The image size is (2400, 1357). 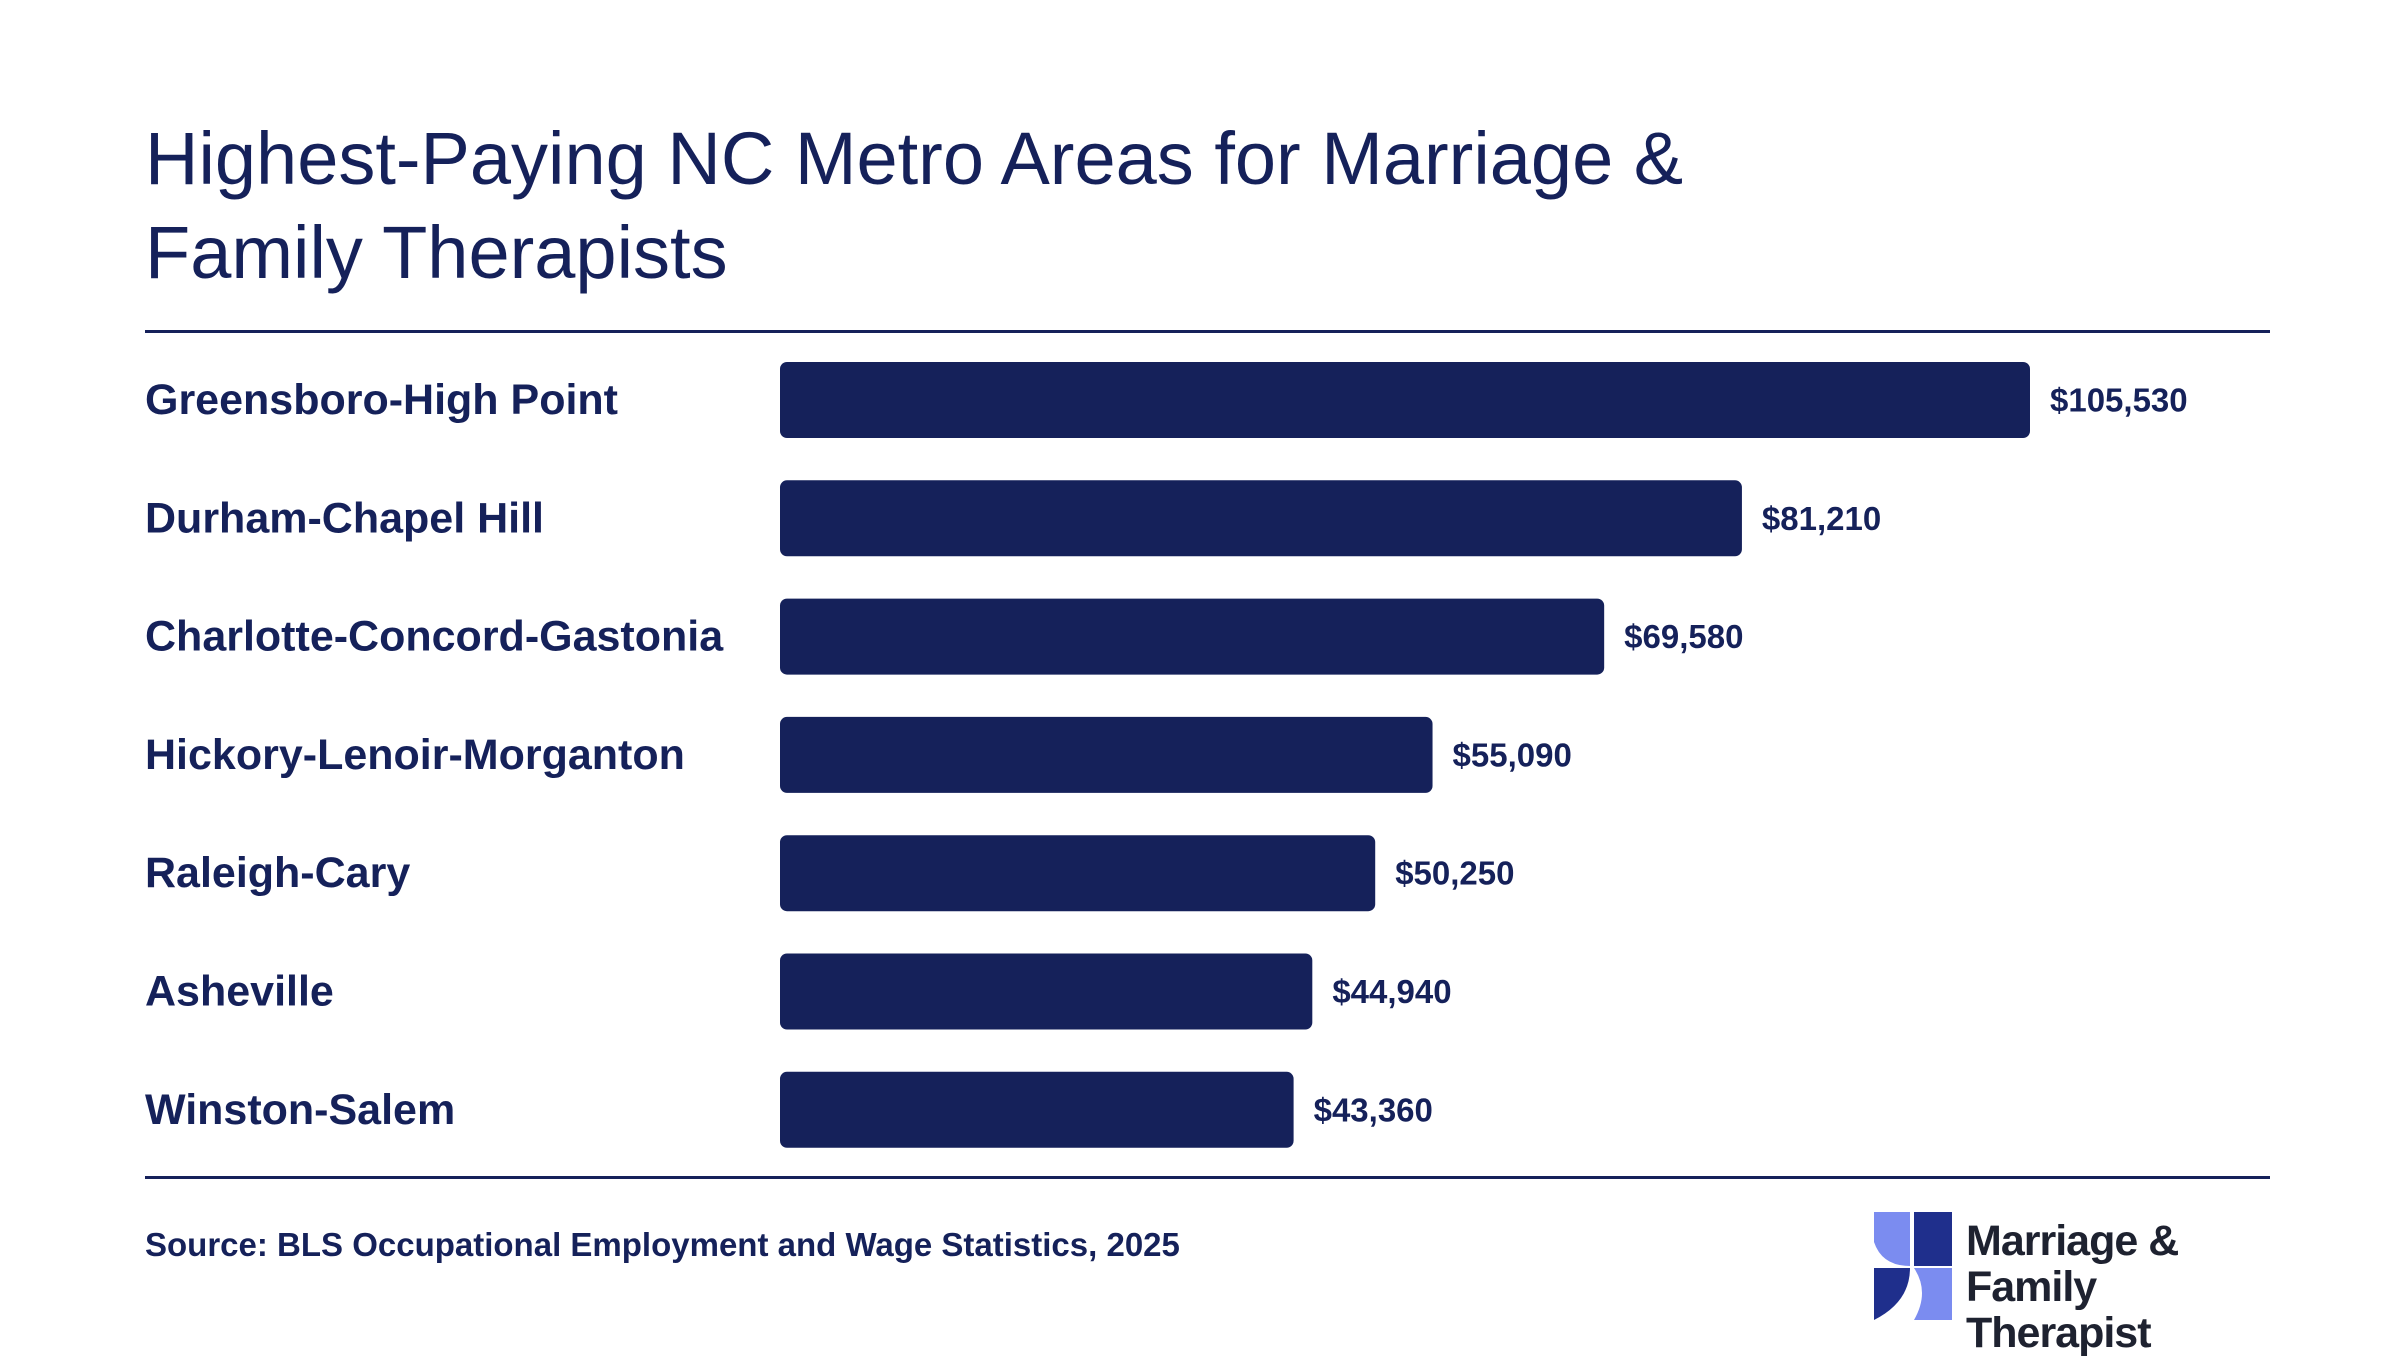 I want to click on category-label: Hickory-Lenoir-Morganton, so click(x=415, y=755).